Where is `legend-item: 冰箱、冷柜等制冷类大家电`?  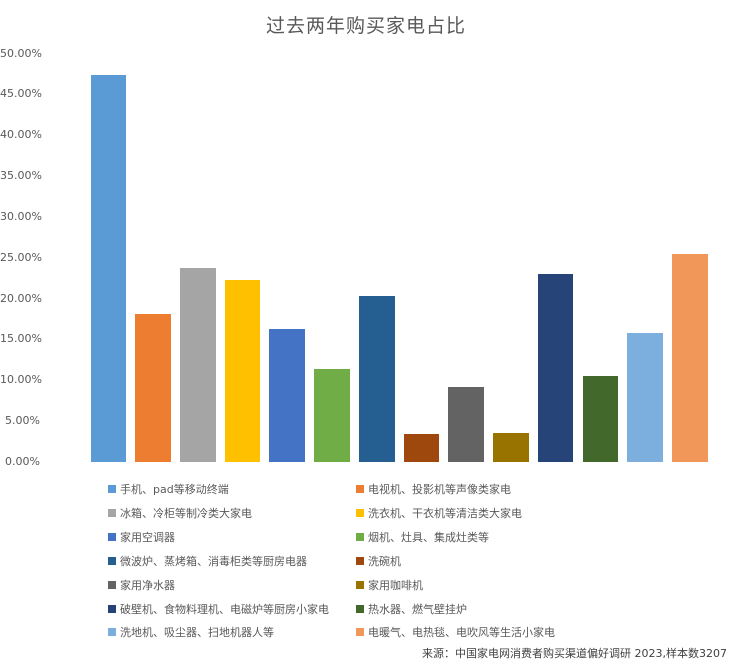
legend-item: 冰箱、冷柜等制冷类大家电 is located at coordinates (180, 513).